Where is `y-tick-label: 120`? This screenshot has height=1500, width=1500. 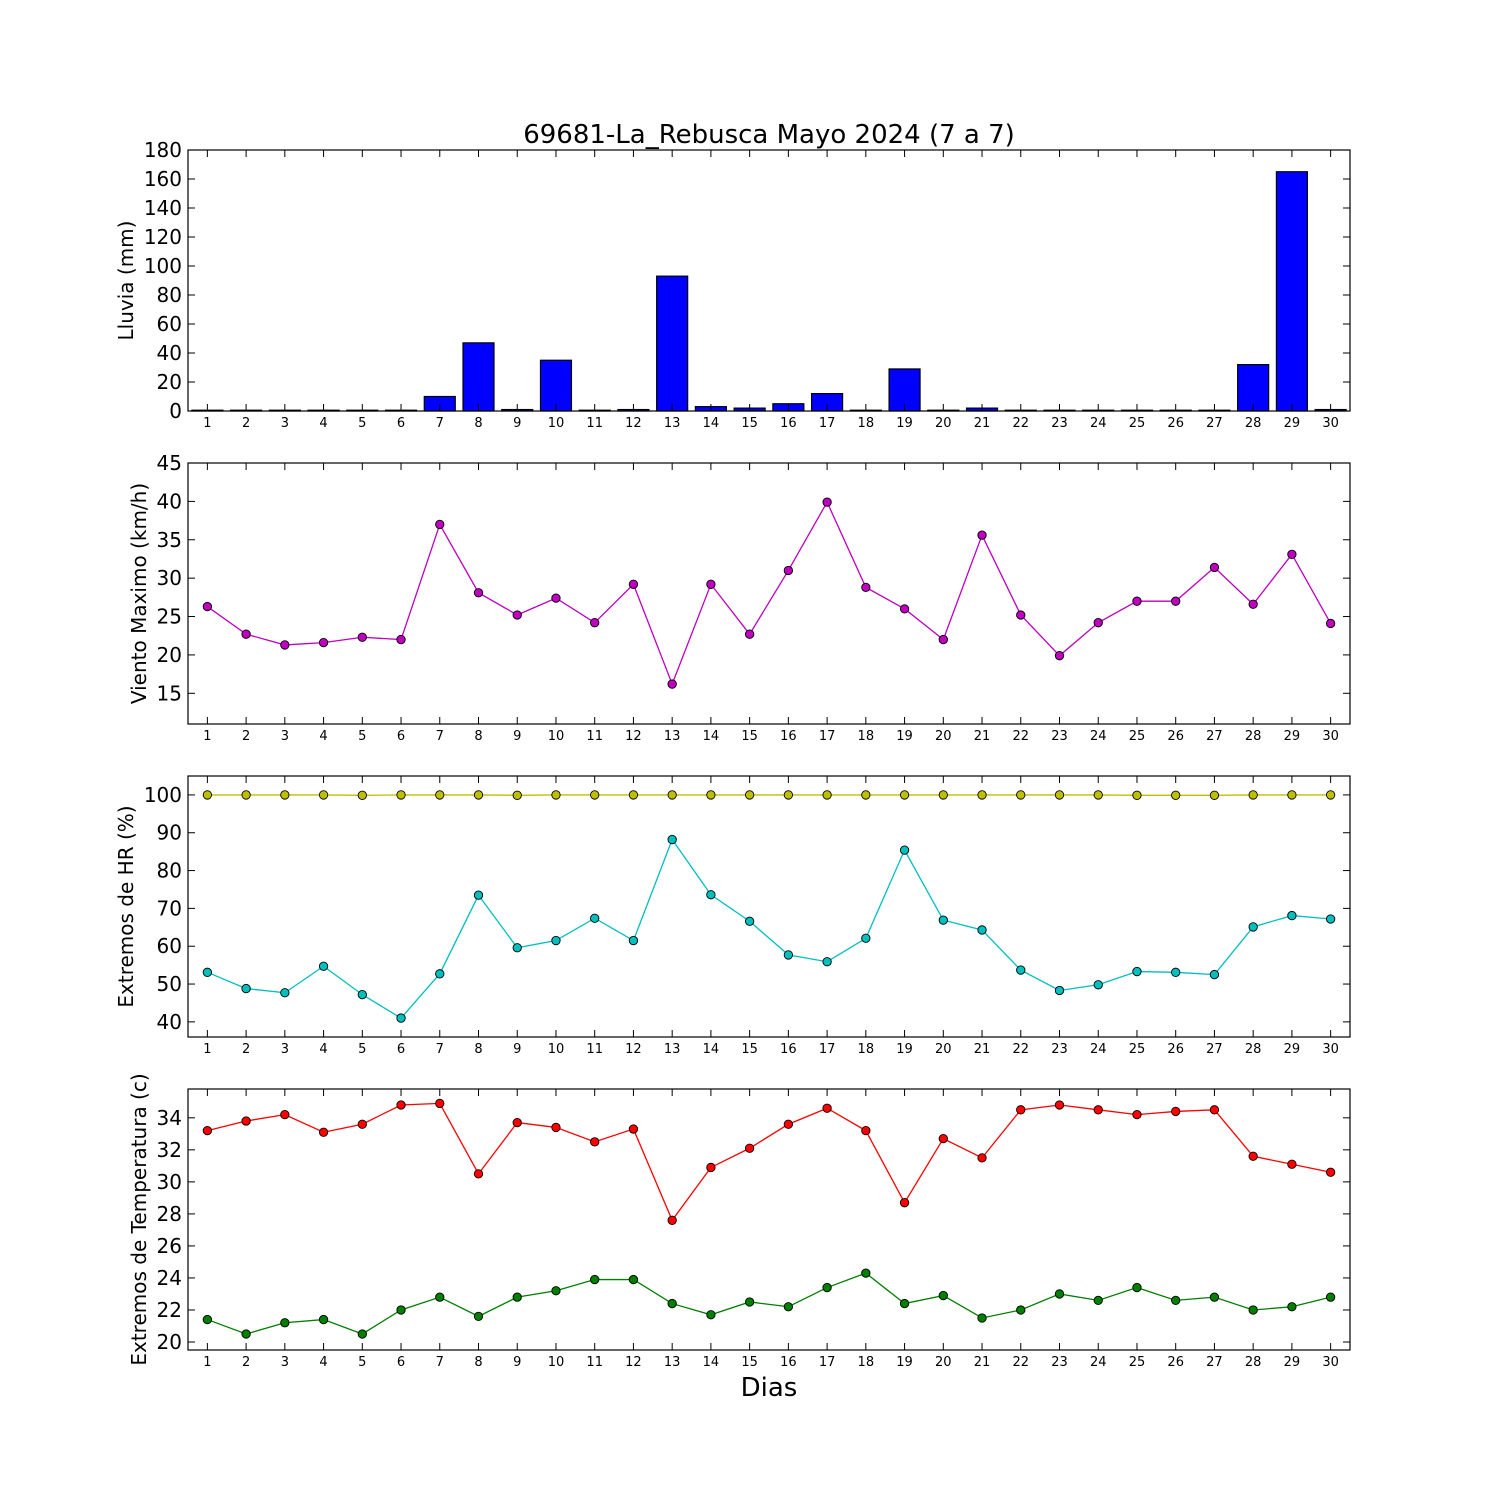 y-tick-label: 120 is located at coordinates (163, 237).